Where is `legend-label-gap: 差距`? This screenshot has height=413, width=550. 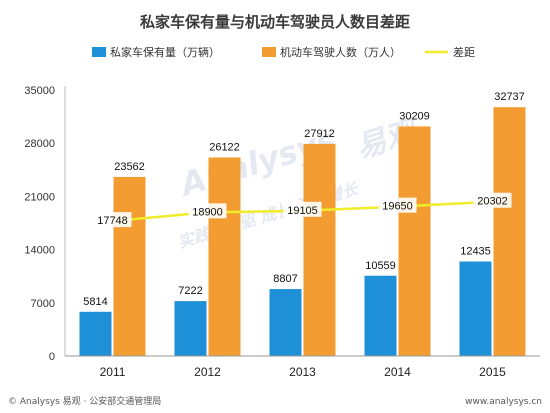 legend-label-gap: 差距 is located at coordinates (464, 52).